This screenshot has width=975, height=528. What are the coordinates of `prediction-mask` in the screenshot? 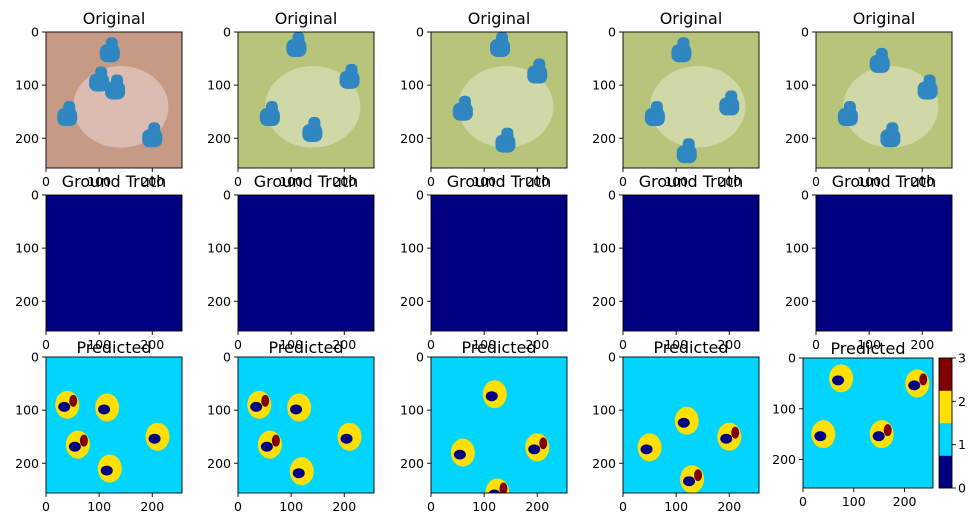 It's located at (868, 423).